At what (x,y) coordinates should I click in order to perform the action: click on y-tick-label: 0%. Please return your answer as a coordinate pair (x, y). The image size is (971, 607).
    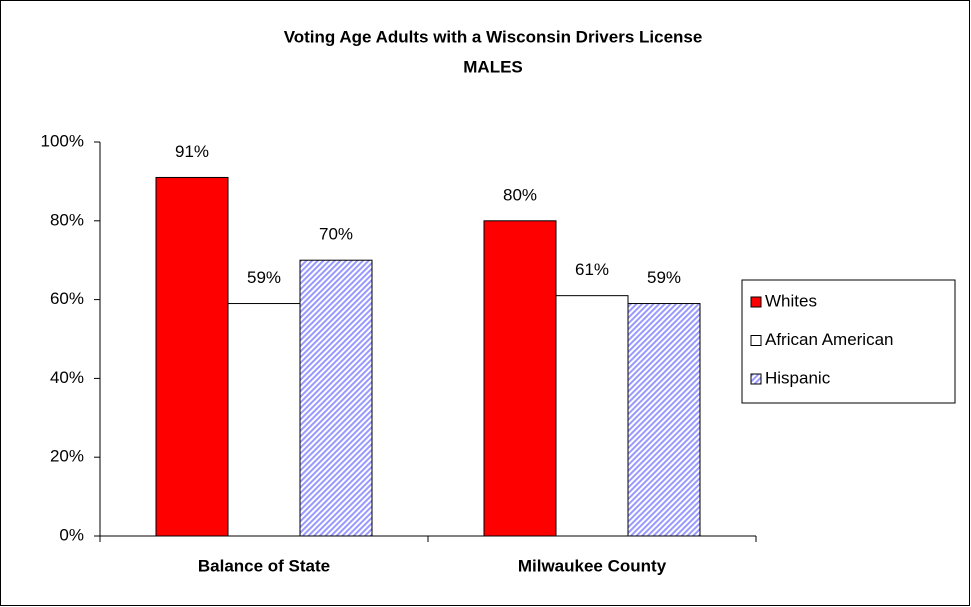
    Looking at the image, I should click on (71, 534).